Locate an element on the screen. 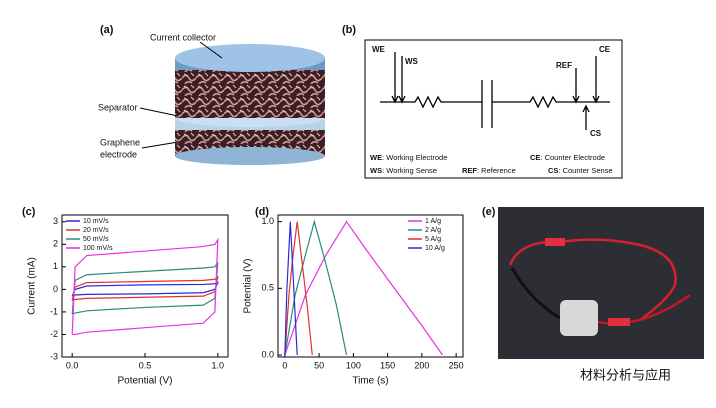 This screenshot has width=716, height=408. x-tick-label: 100 is located at coordinates (353, 365).